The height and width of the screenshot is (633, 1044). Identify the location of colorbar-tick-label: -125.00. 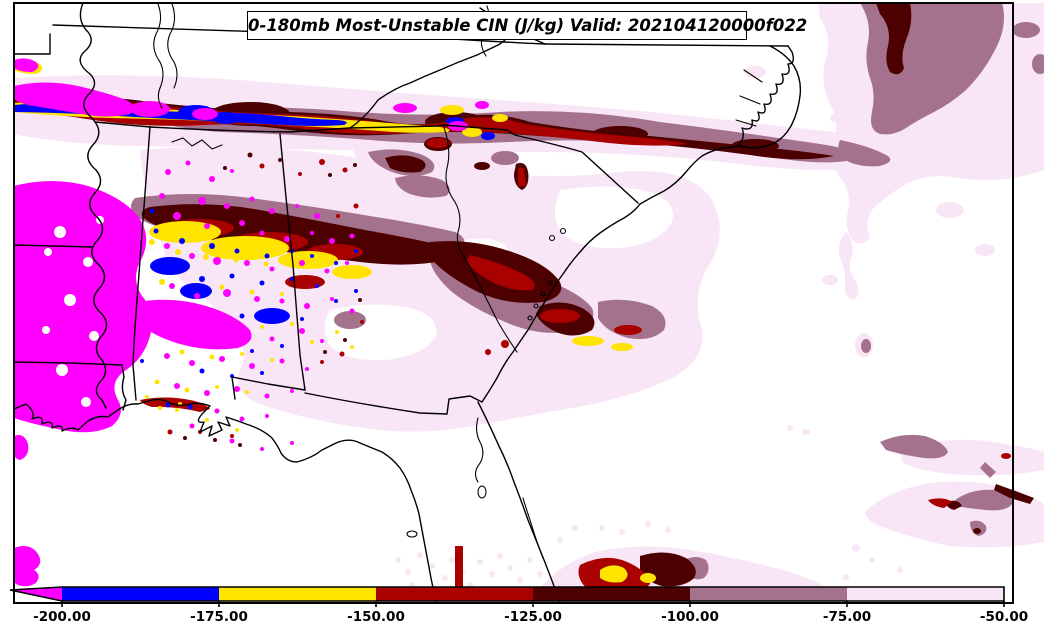
(533, 617).